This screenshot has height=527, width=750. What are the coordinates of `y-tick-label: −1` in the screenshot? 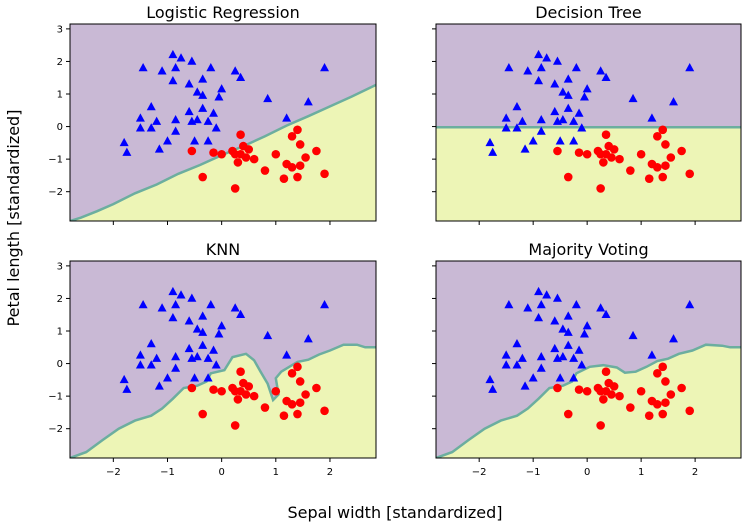 It's located at (55, 397).